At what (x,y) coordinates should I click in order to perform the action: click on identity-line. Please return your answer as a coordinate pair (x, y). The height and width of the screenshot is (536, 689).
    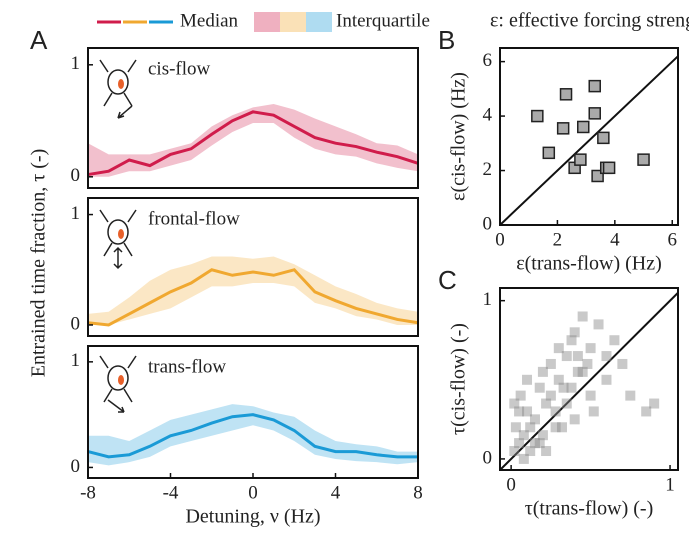
    Looking at the image, I should click on (589, 140).